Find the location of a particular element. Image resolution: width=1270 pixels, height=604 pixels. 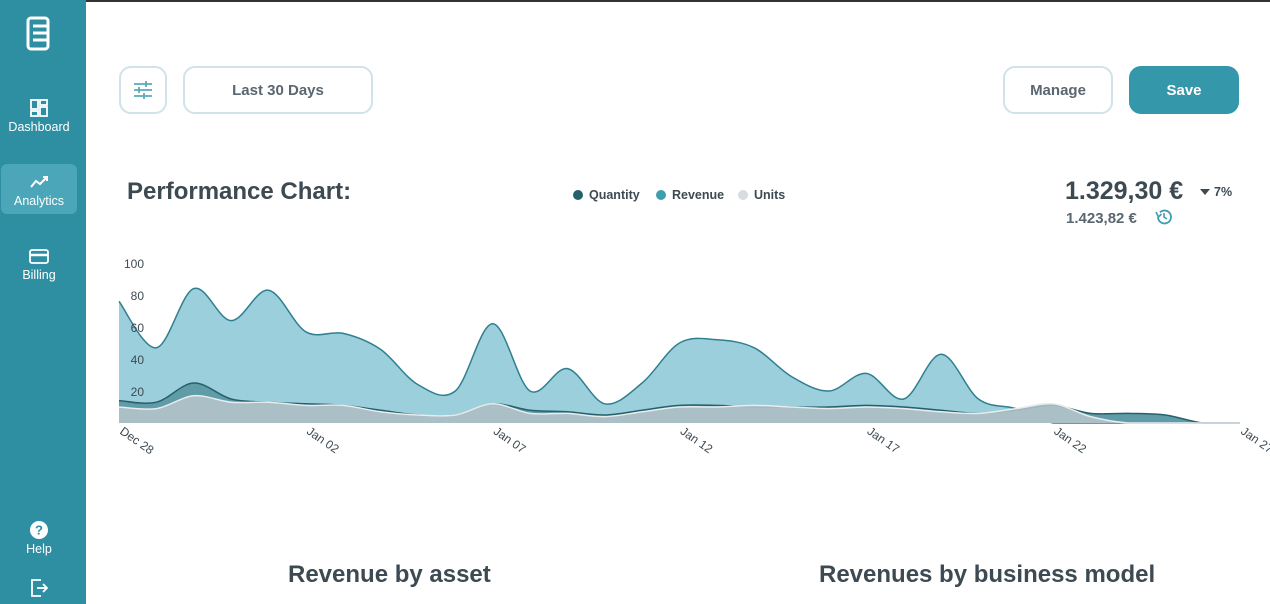

help-icon: ? is located at coordinates (39, 530).